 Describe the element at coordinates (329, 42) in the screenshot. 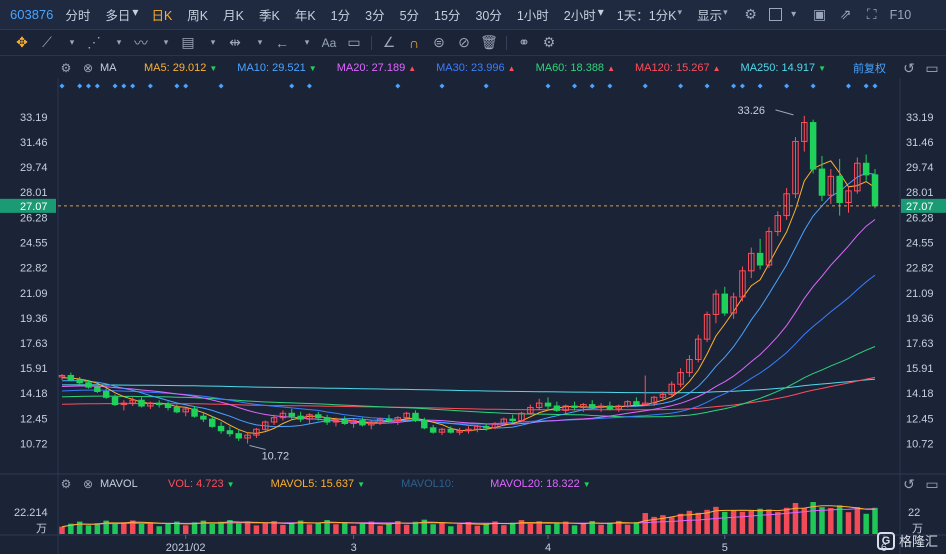

I see `text-tool-icon: Aa` at that location.